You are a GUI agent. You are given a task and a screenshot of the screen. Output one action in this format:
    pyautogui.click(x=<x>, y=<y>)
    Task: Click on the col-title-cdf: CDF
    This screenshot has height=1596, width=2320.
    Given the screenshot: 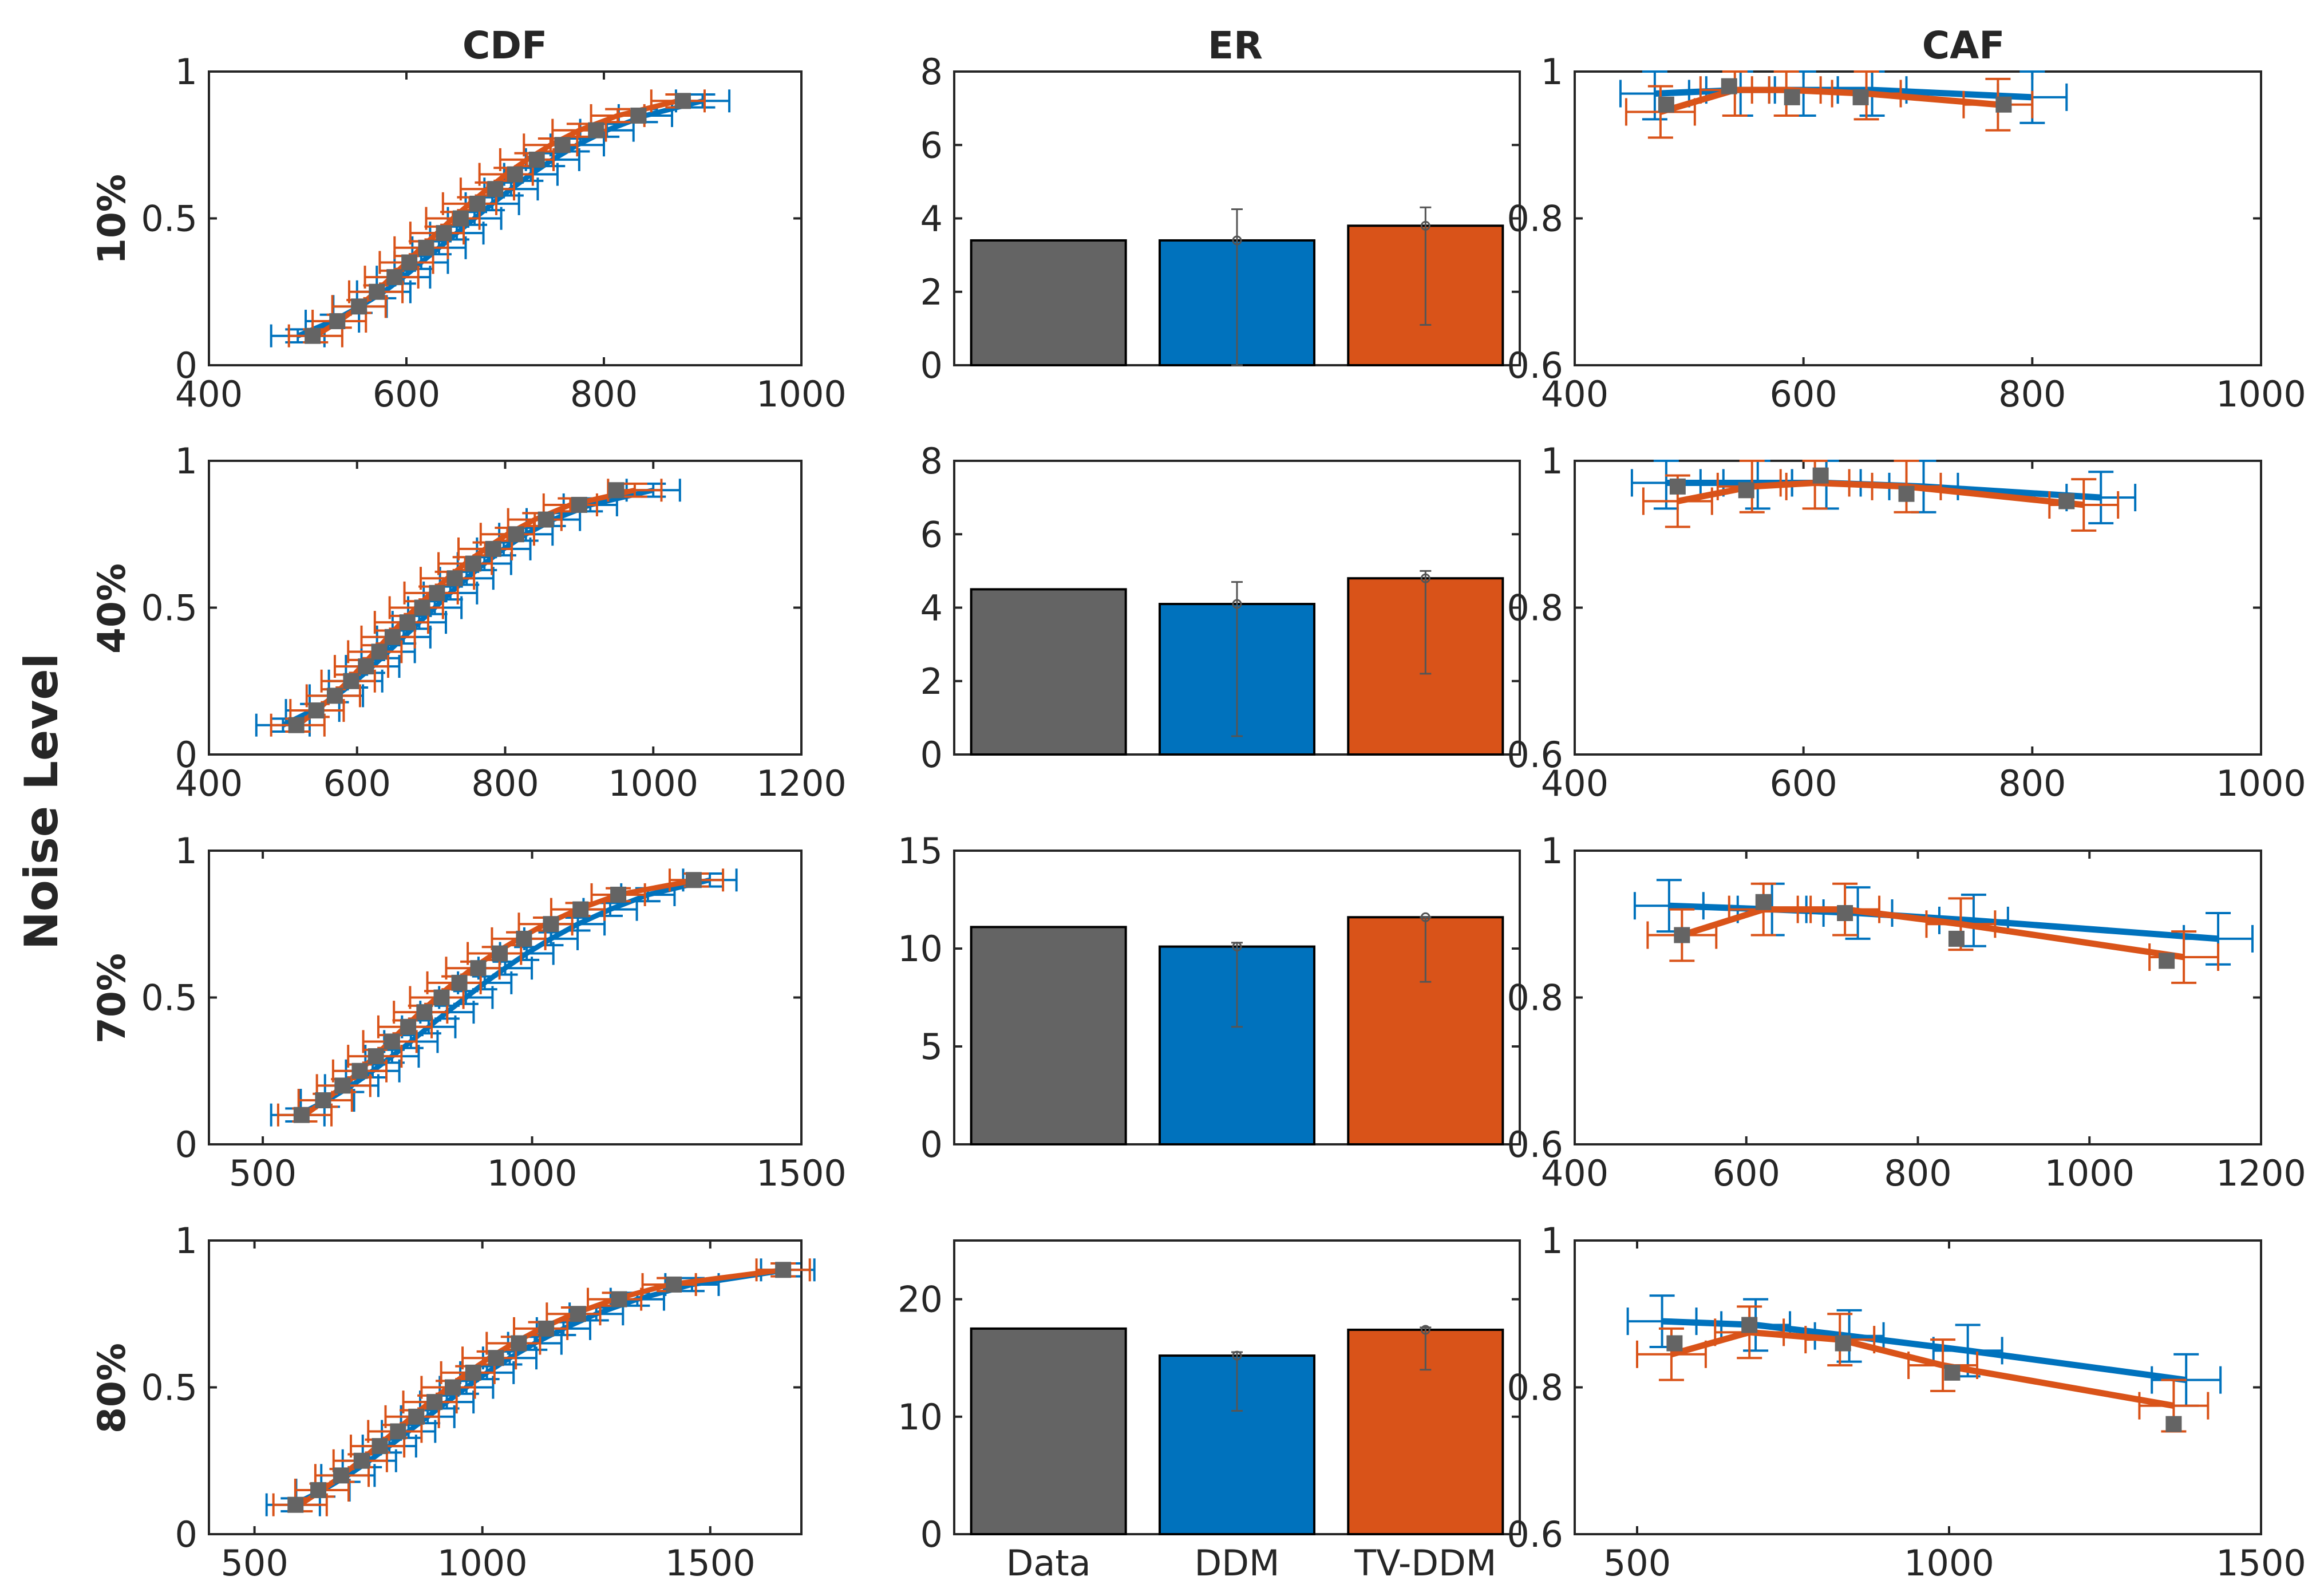 What is the action you would take?
    pyautogui.click(x=505, y=46)
    